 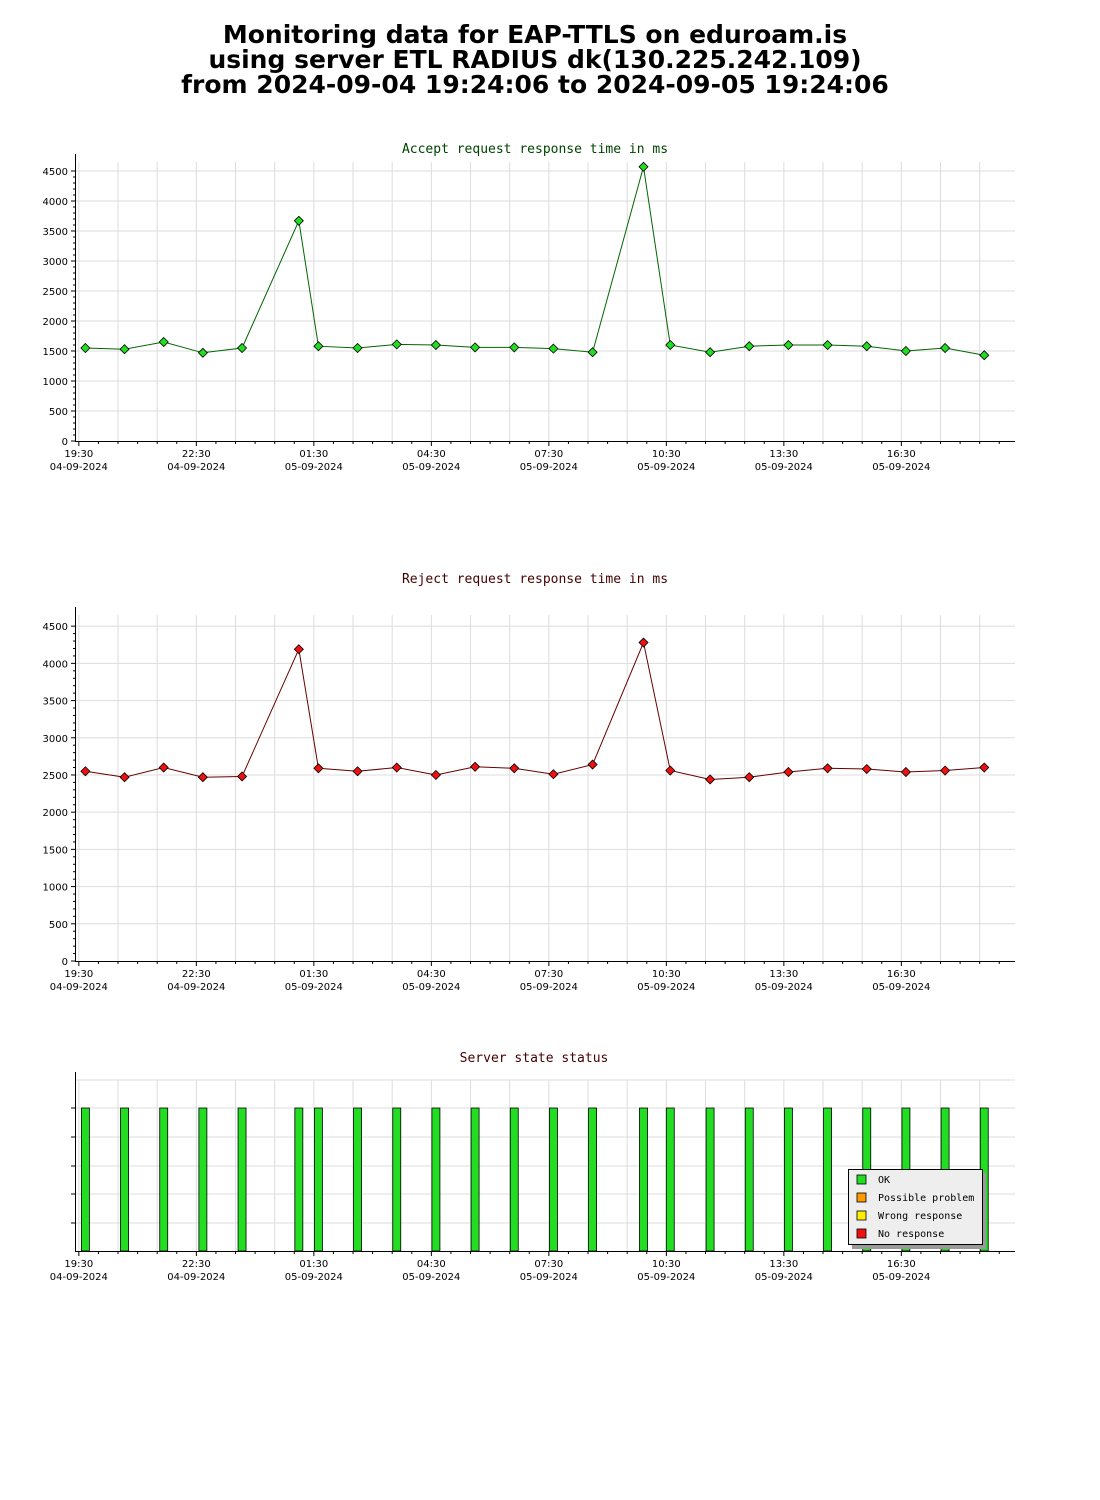 I want to click on reject-ytick-label: 2000, so click(x=55, y=813).